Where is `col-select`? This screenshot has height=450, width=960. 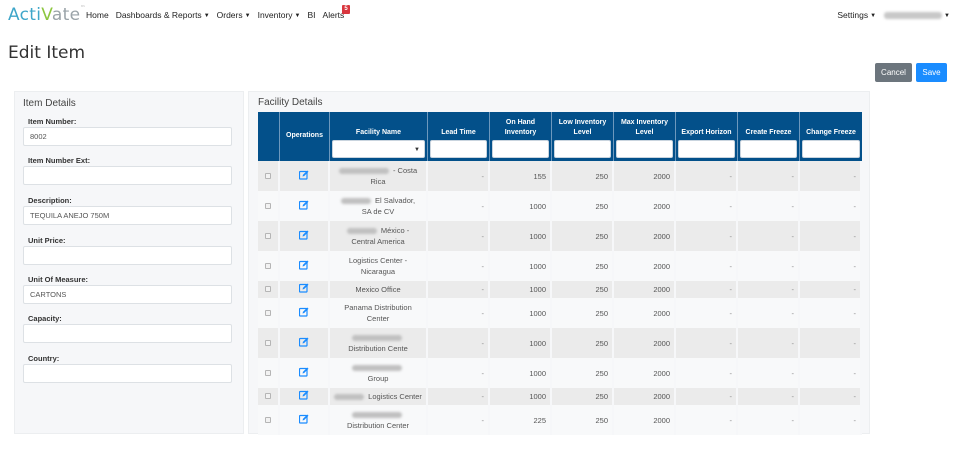
col-select is located at coordinates (269, 136).